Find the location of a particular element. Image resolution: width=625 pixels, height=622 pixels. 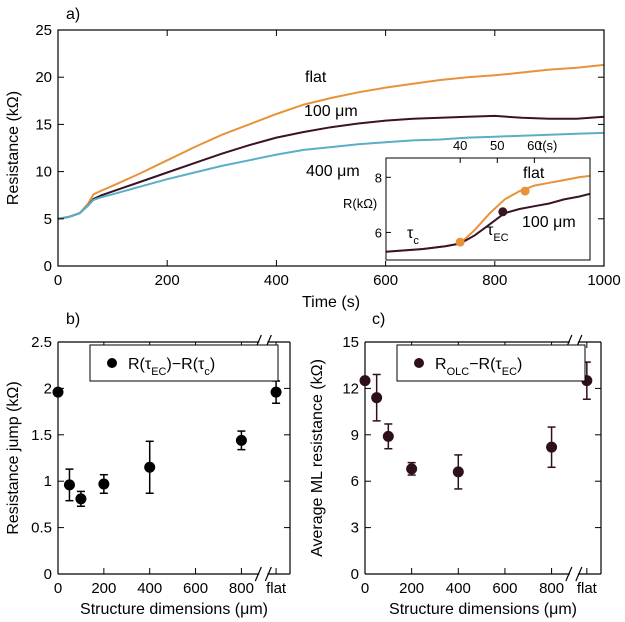

x-tick-label-b: 200 is located at coordinates (103, 588).